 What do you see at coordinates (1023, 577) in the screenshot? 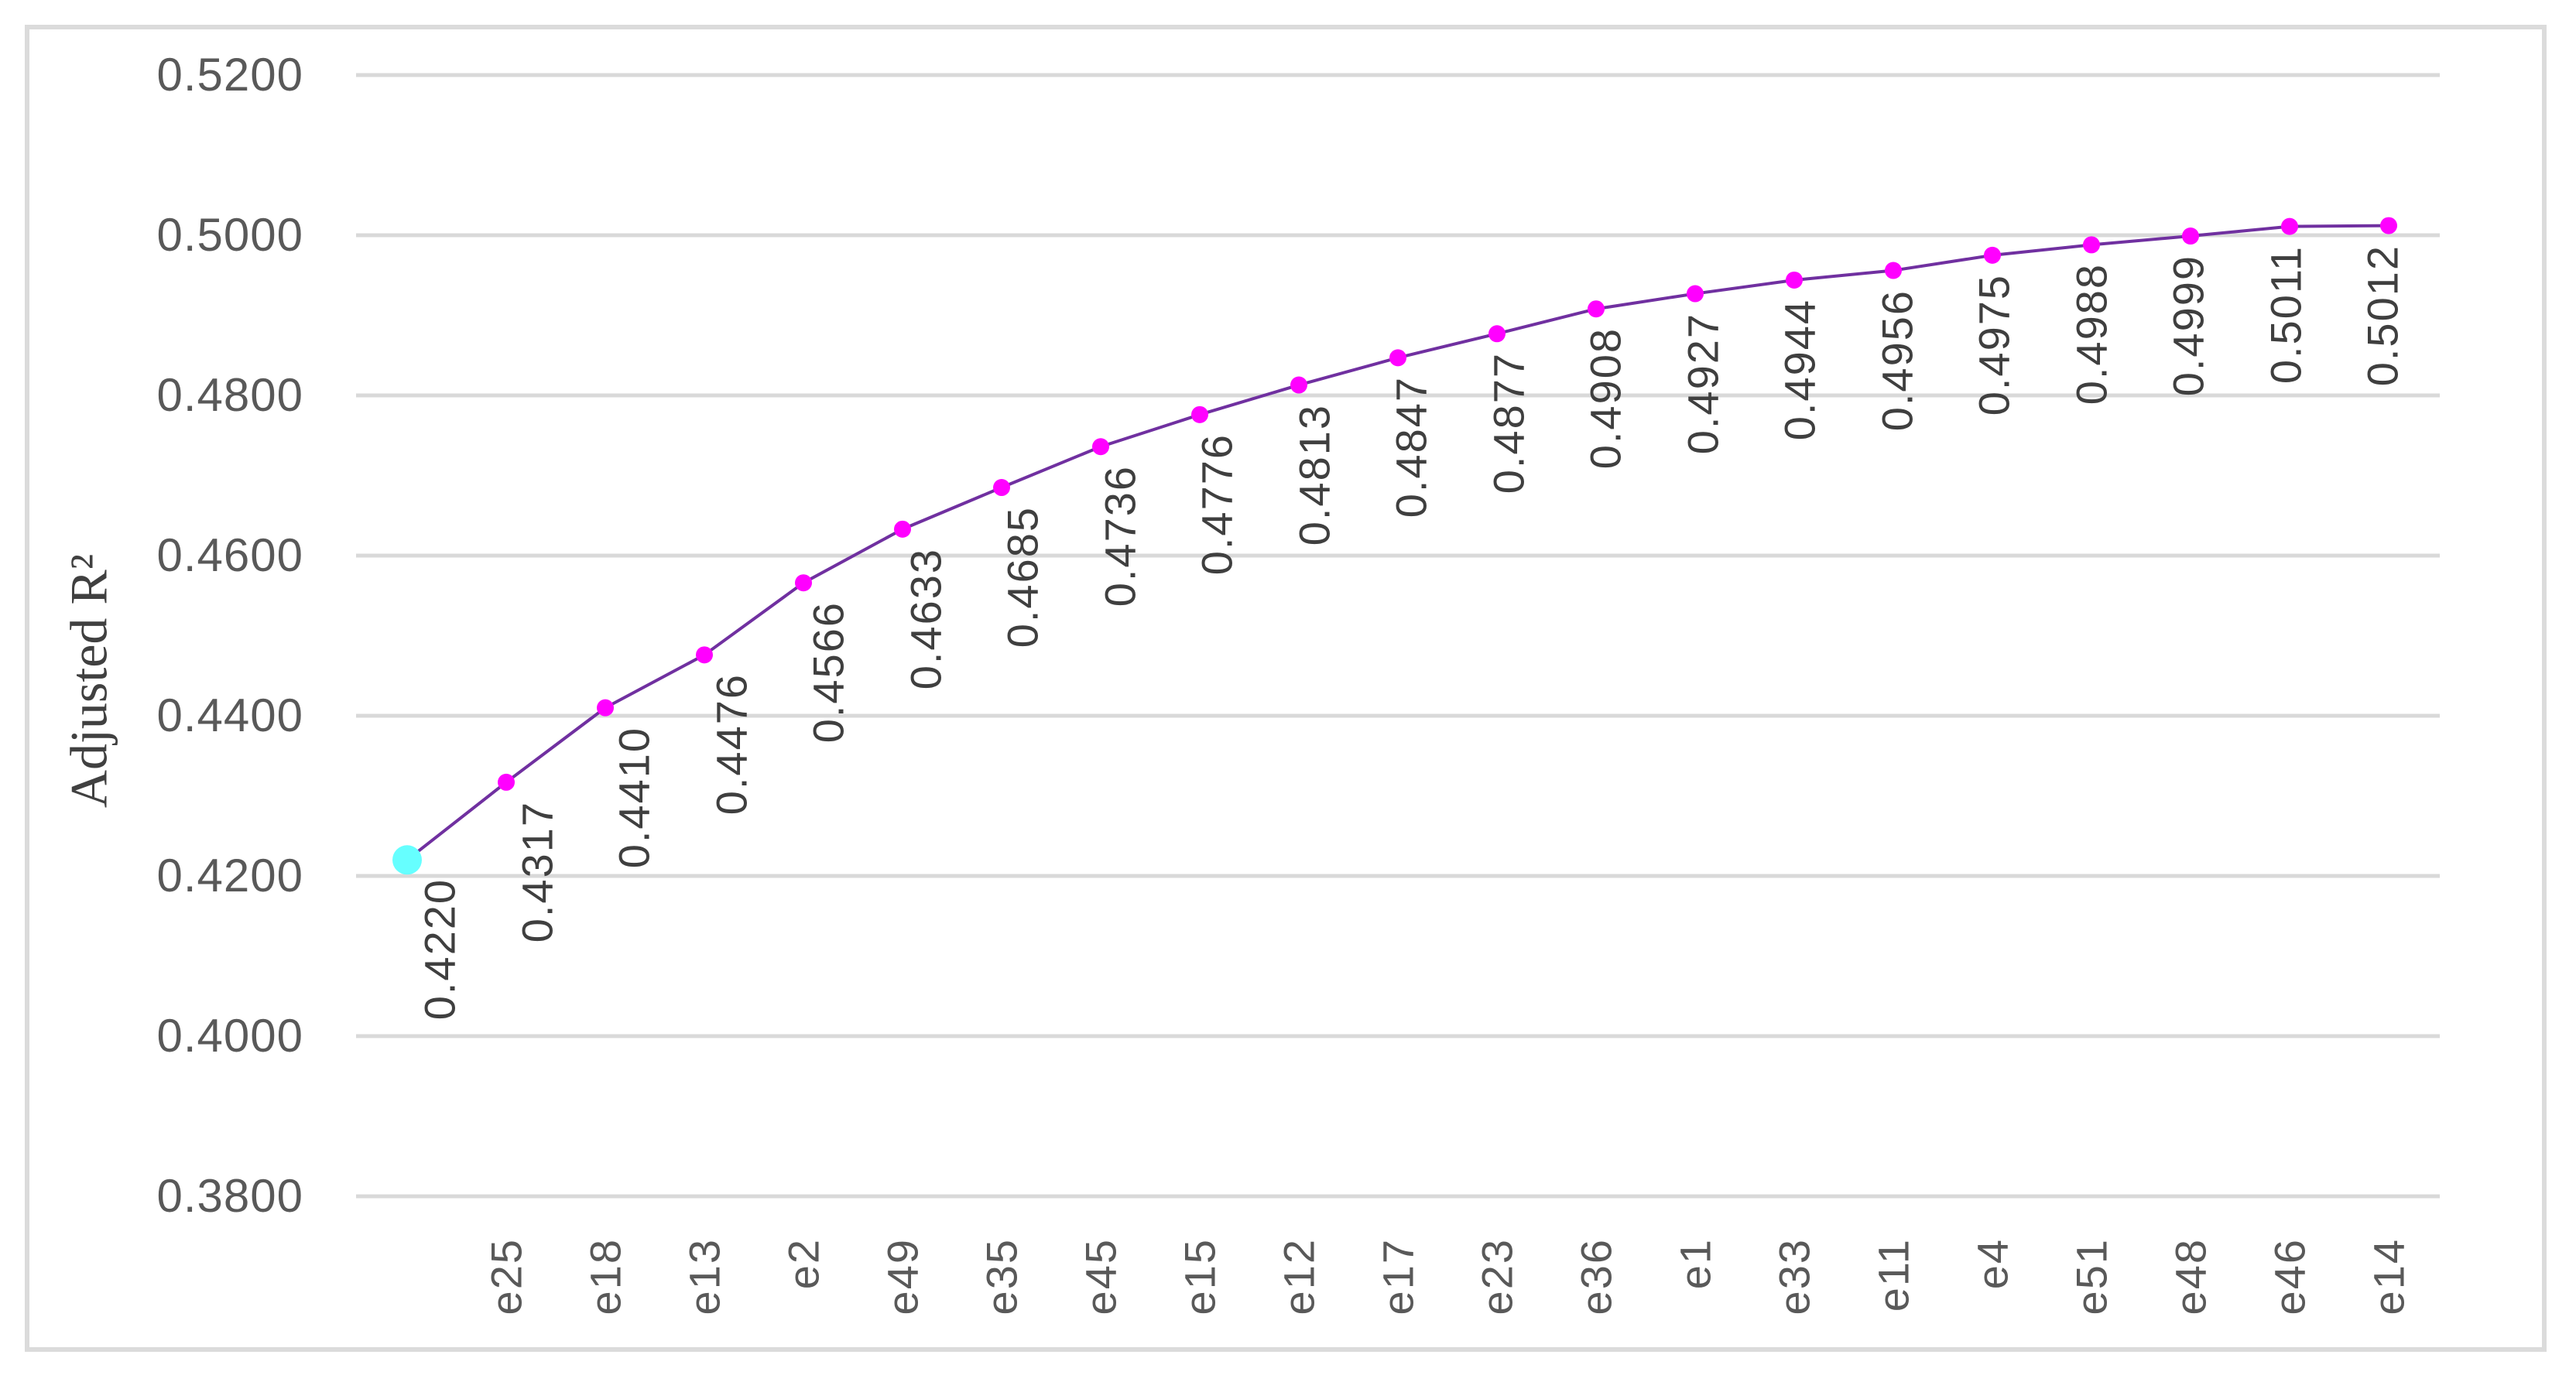
I see `data-point-value-label: 0.4685` at bounding box center [1023, 577].